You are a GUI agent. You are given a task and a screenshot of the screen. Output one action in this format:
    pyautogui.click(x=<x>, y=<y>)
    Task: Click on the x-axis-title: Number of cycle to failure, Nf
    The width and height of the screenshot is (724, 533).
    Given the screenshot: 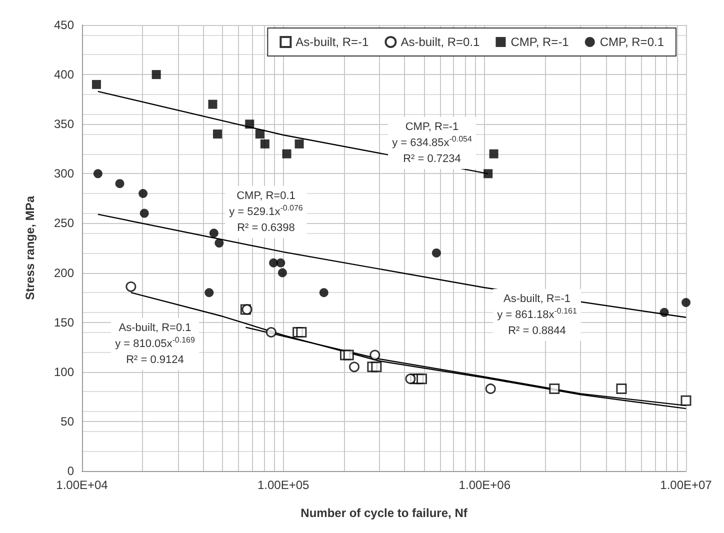 What is the action you would take?
    pyautogui.click(x=384, y=513)
    